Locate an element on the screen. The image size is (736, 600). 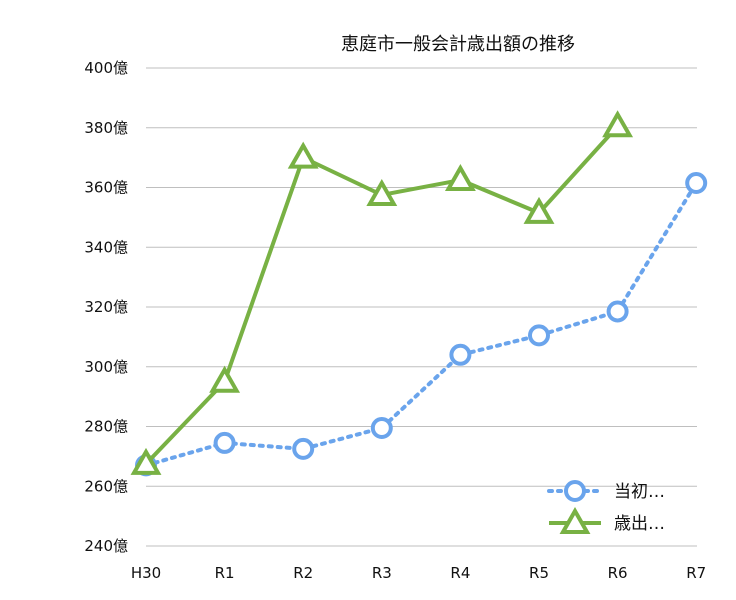
y-tick-label: 320億 is located at coordinates (106, 307).